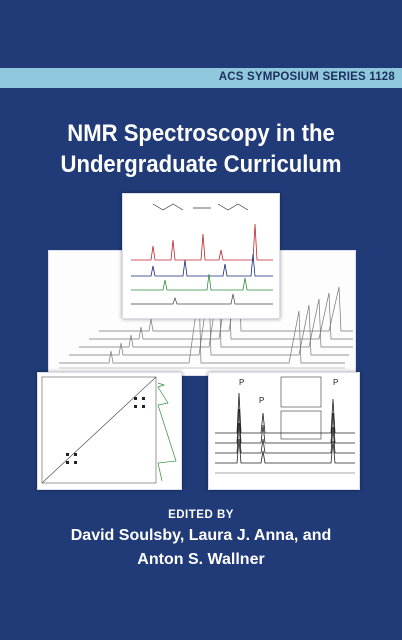  What do you see at coordinates (261, 400) in the screenshot?
I see `pn-label: P` at bounding box center [261, 400].